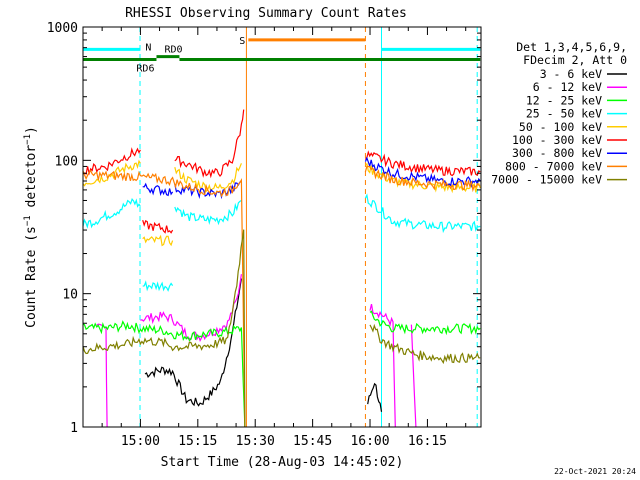 This screenshot has width=640, height=480. Describe the element at coordinates (31, 130) in the screenshot. I see `y-axis-label-end: )` at that location.